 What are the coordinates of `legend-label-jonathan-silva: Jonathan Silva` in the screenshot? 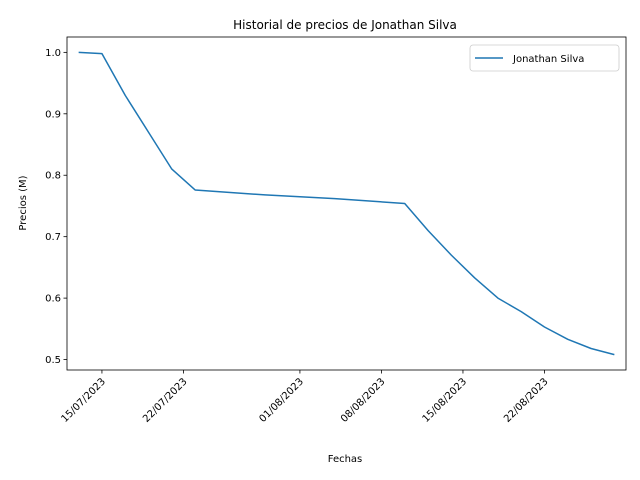 It's located at (548, 59).